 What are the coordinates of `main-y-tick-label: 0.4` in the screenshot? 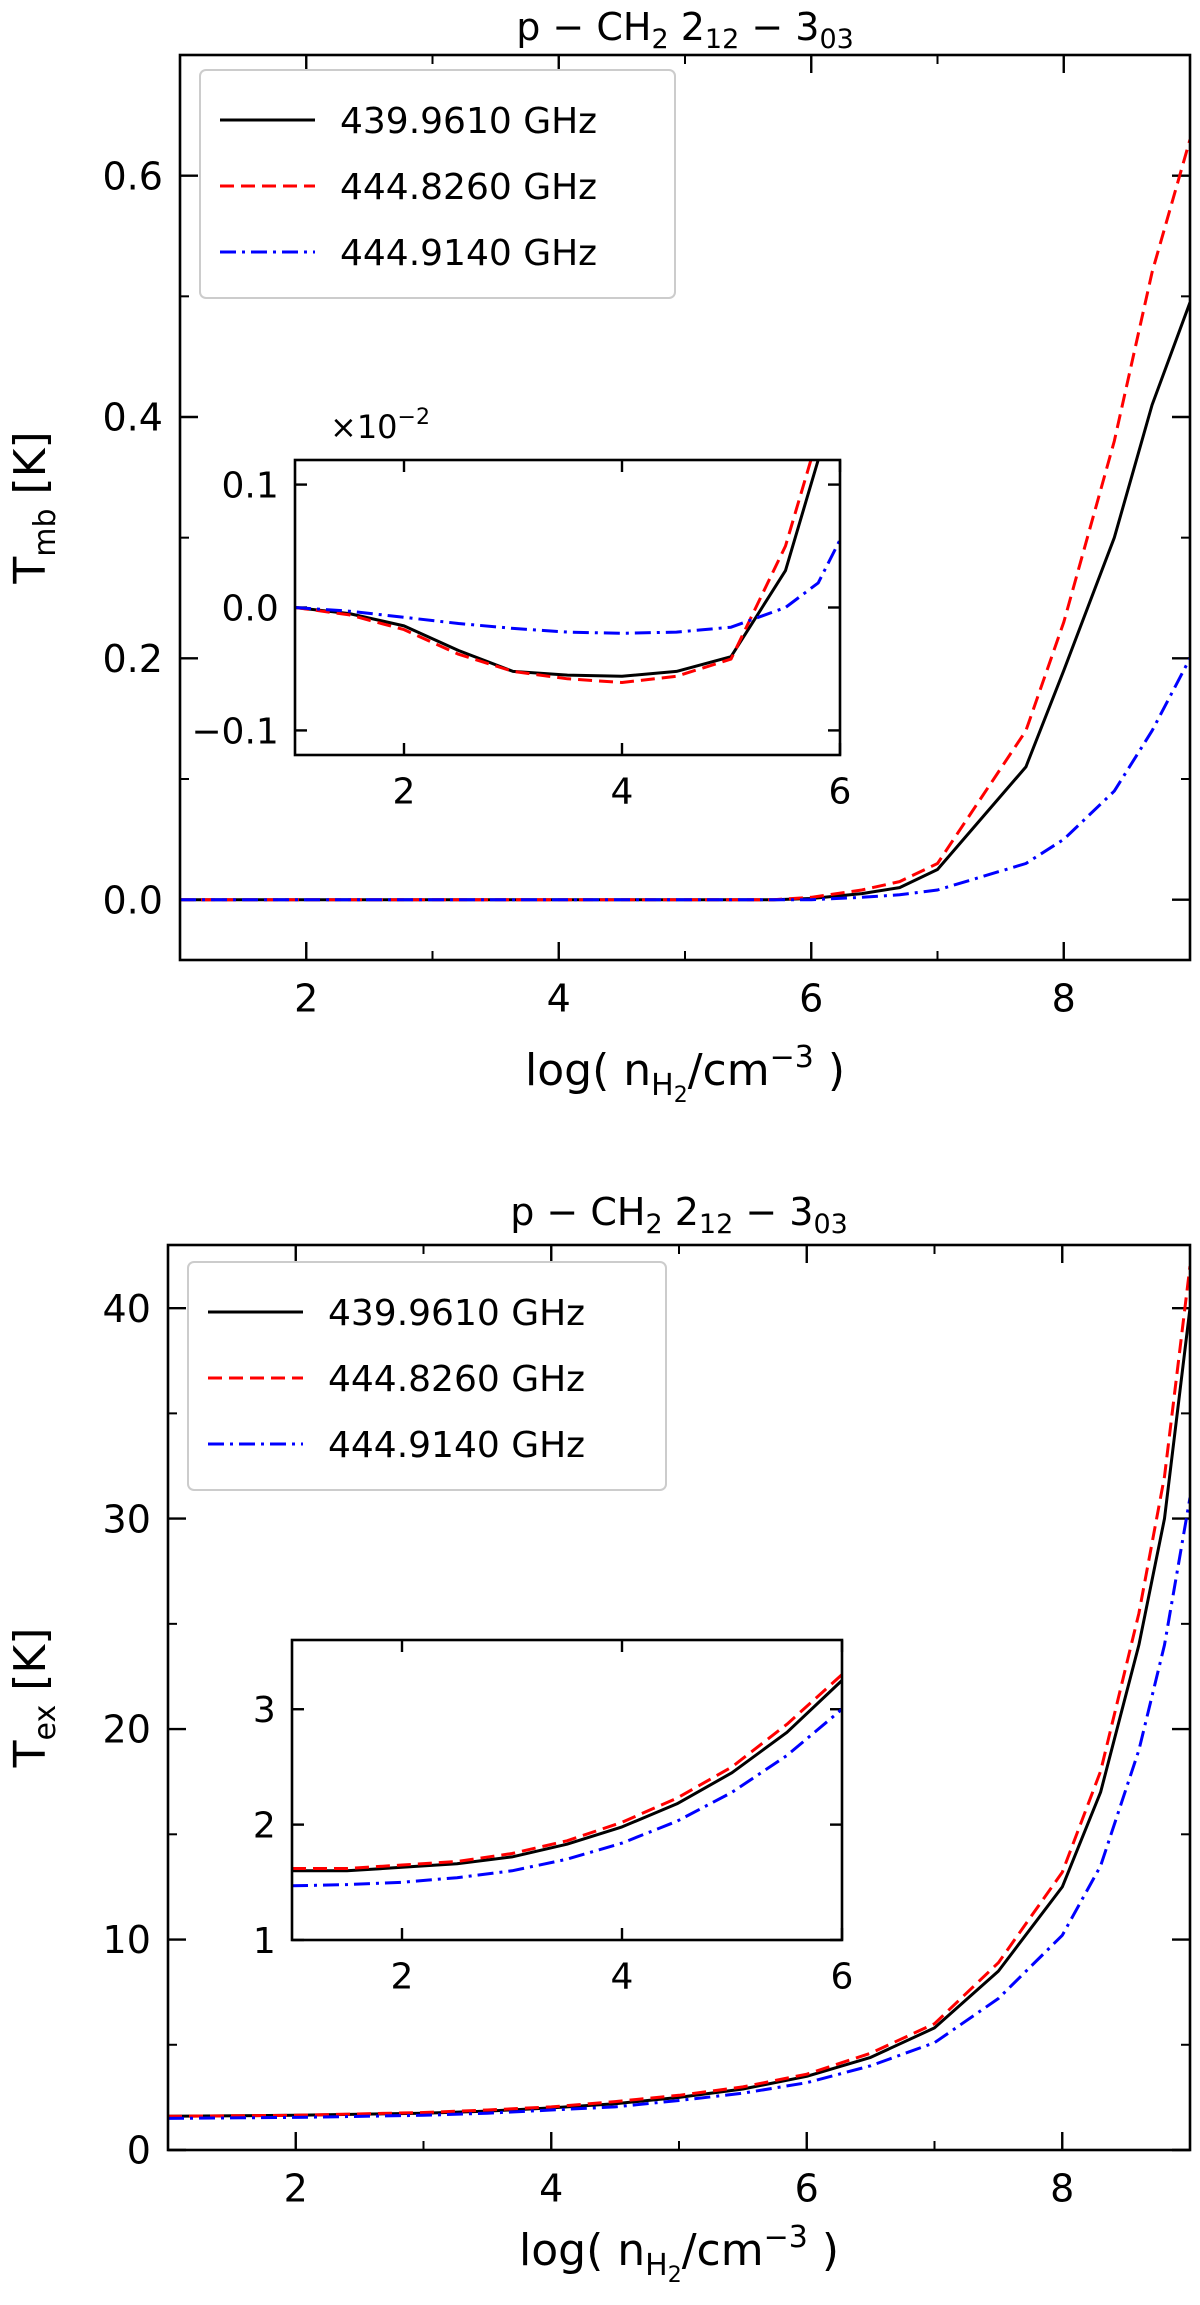 It's located at (132, 418).